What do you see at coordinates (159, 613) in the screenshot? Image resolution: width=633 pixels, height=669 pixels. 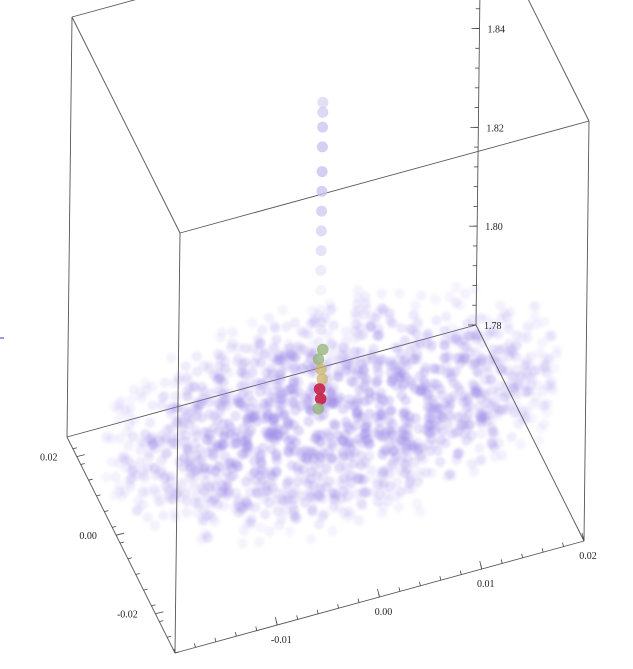 I see `y-tick` at bounding box center [159, 613].